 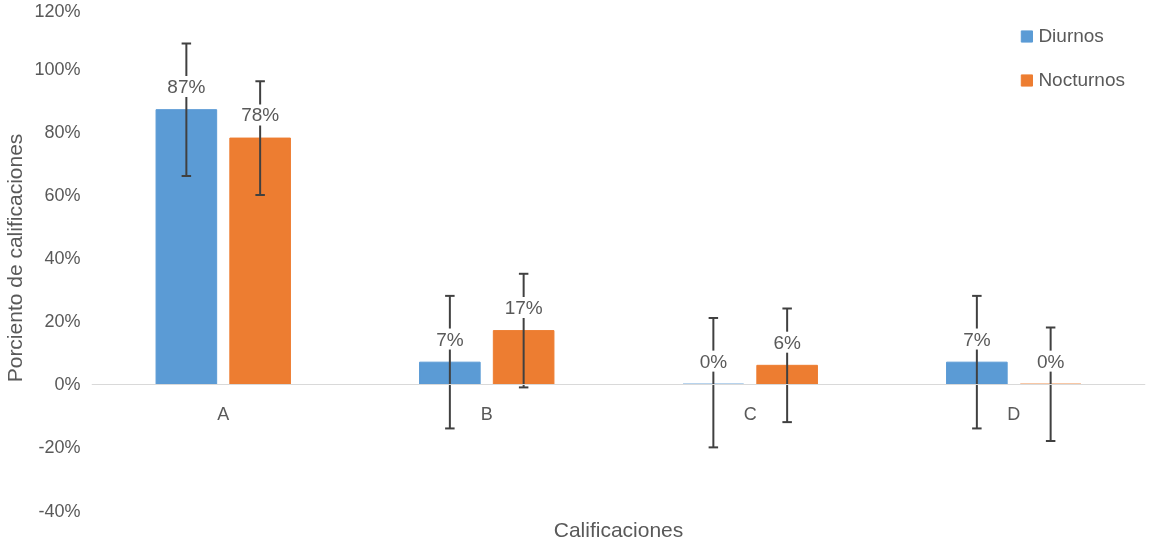 I want to click on legend-label: Nocturnos, so click(x=1081, y=80).